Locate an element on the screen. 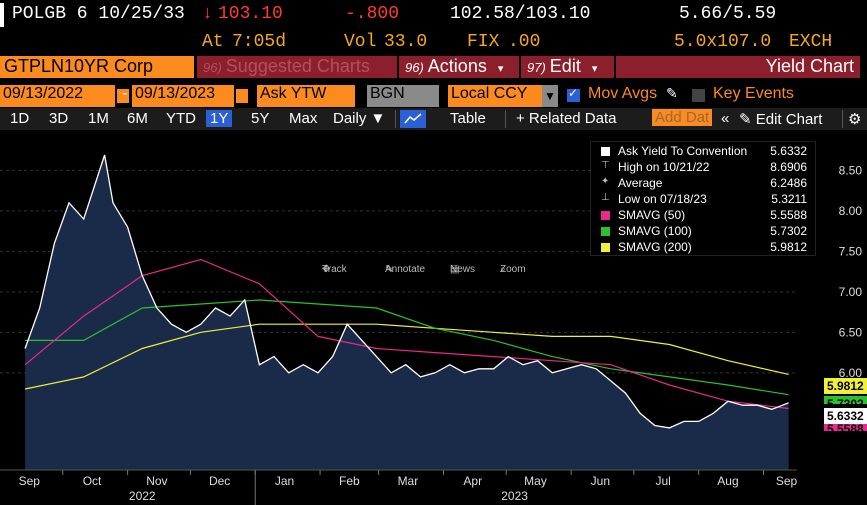  annotate-label: Annotate is located at coordinates (405, 269).